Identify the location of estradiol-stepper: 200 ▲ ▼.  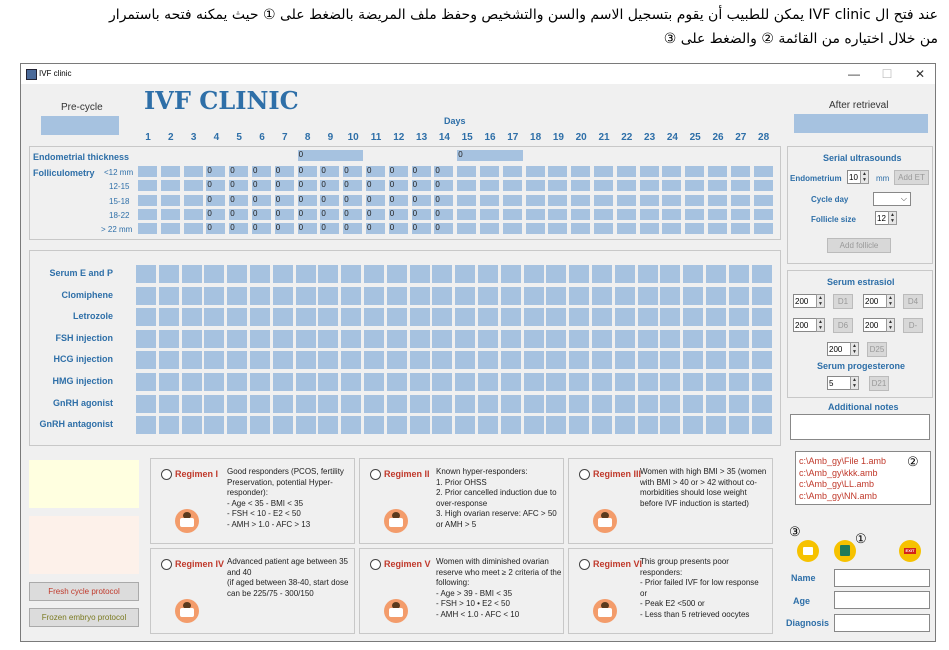
(809, 325).